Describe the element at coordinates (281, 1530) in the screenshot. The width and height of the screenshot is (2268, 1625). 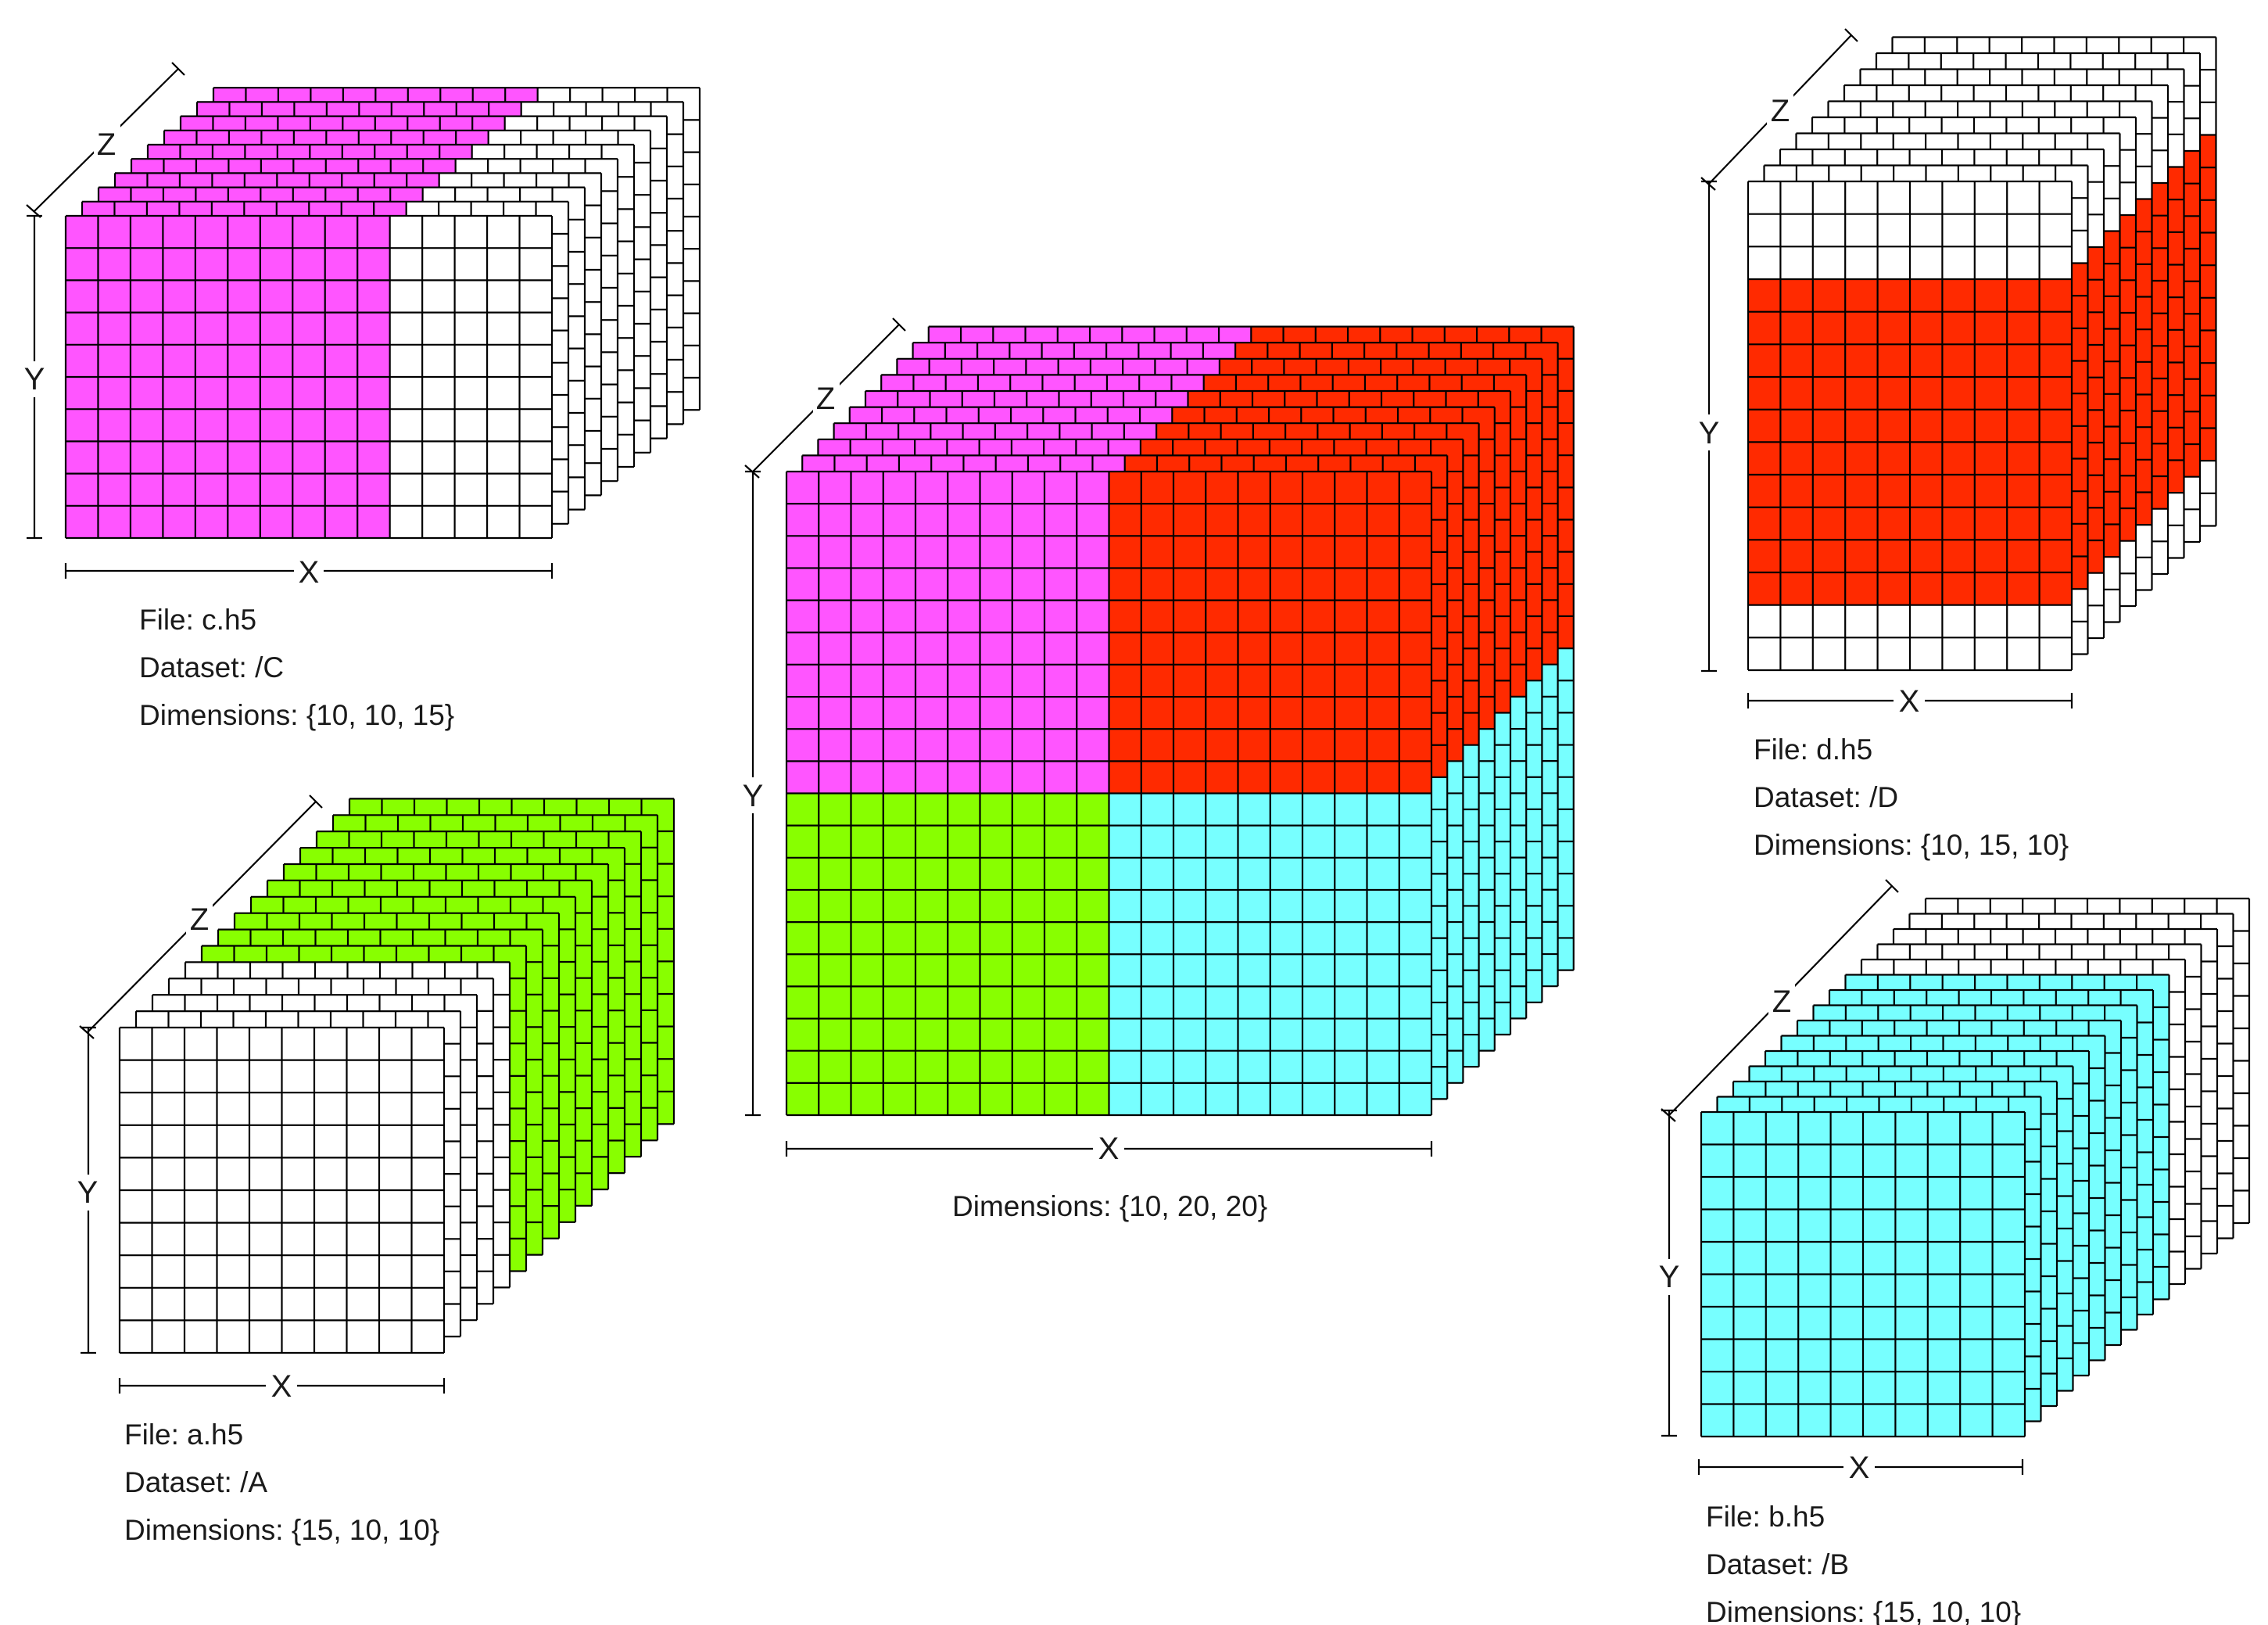
I see `dataset-a-dimensions: Dimensions: {15, 10, 10}` at that location.